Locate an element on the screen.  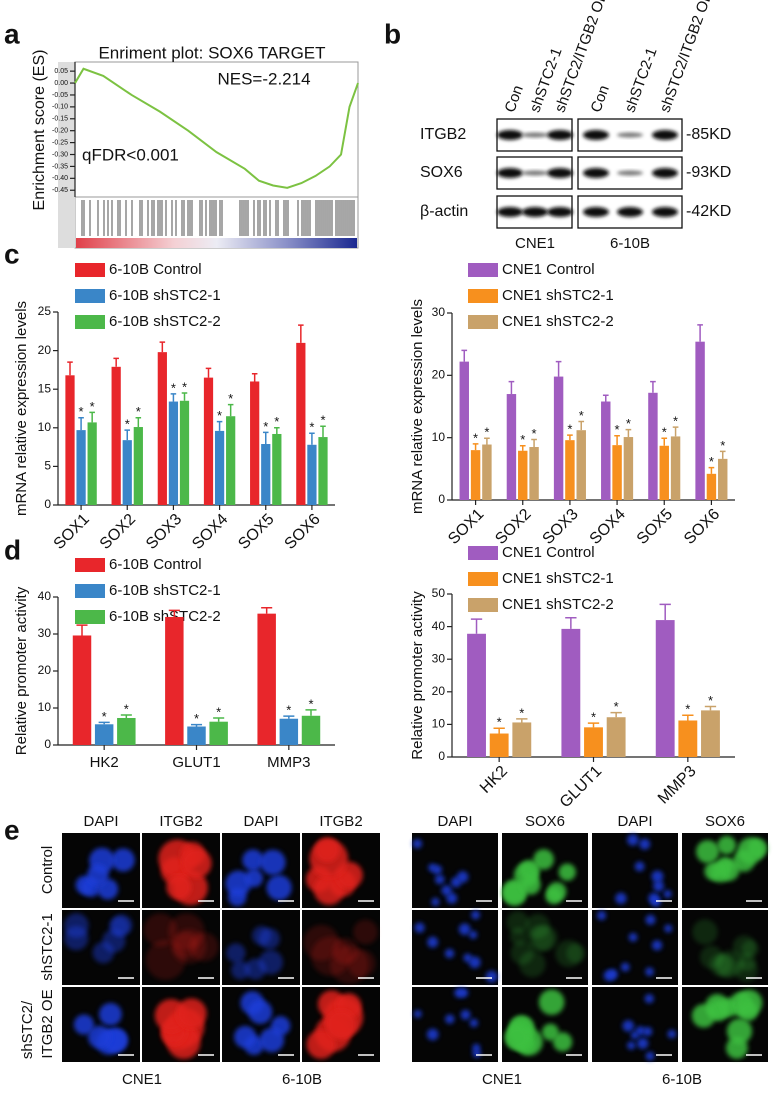
y-tick-label: 15 is located at coordinates (45, 388).